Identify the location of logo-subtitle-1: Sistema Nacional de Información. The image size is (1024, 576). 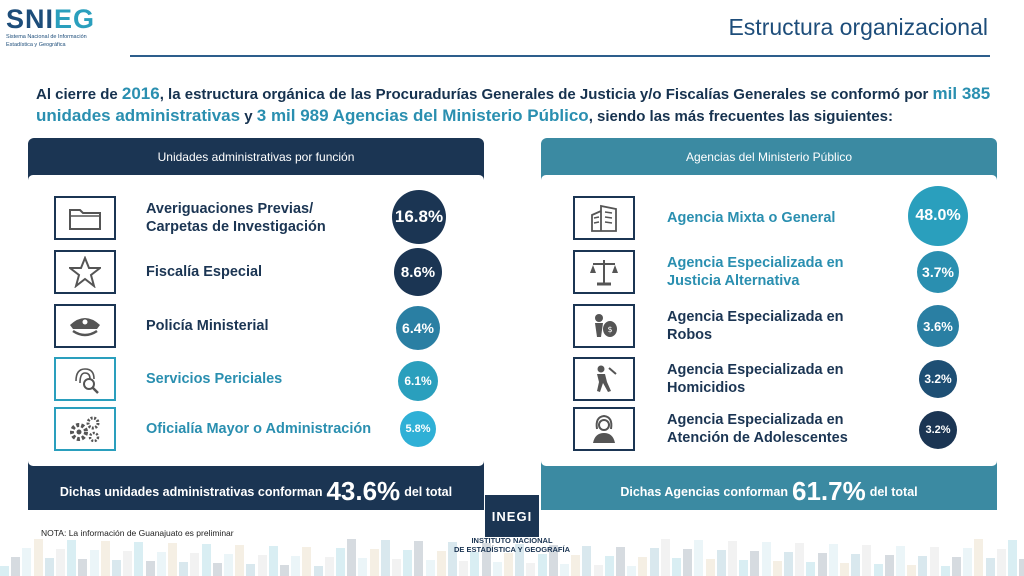
(46, 37).